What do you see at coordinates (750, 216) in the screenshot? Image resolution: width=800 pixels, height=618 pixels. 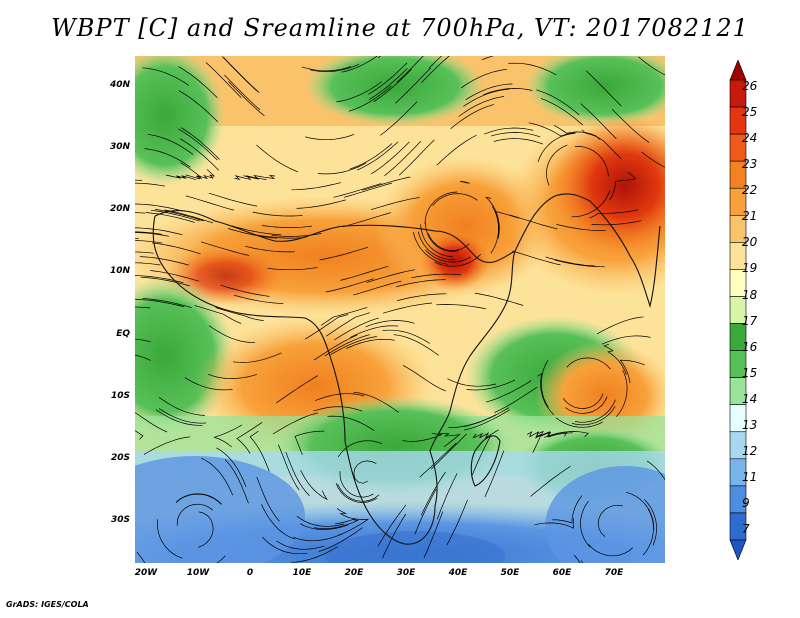 I see `colorbar-label-21: 21` at bounding box center [750, 216].